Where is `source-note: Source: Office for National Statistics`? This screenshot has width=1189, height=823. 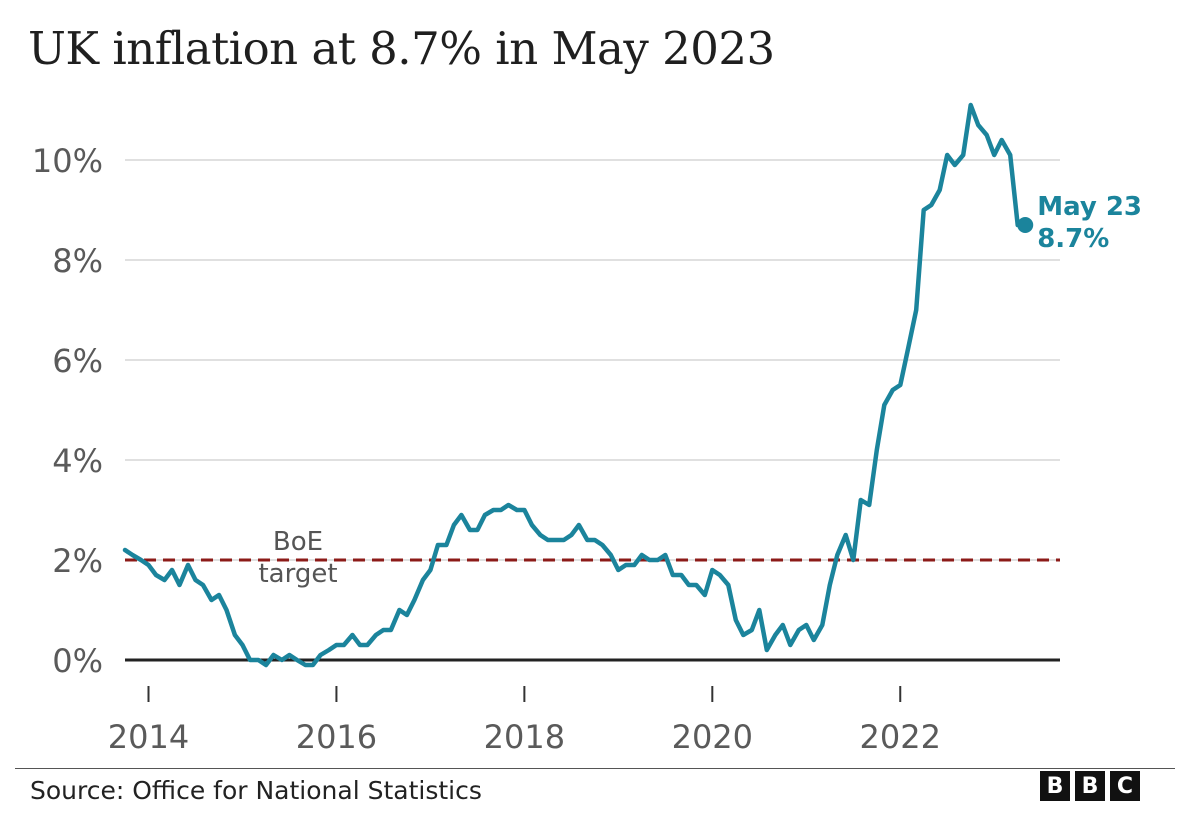 source-note: Source: Office for National Statistics is located at coordinates (256, 790).